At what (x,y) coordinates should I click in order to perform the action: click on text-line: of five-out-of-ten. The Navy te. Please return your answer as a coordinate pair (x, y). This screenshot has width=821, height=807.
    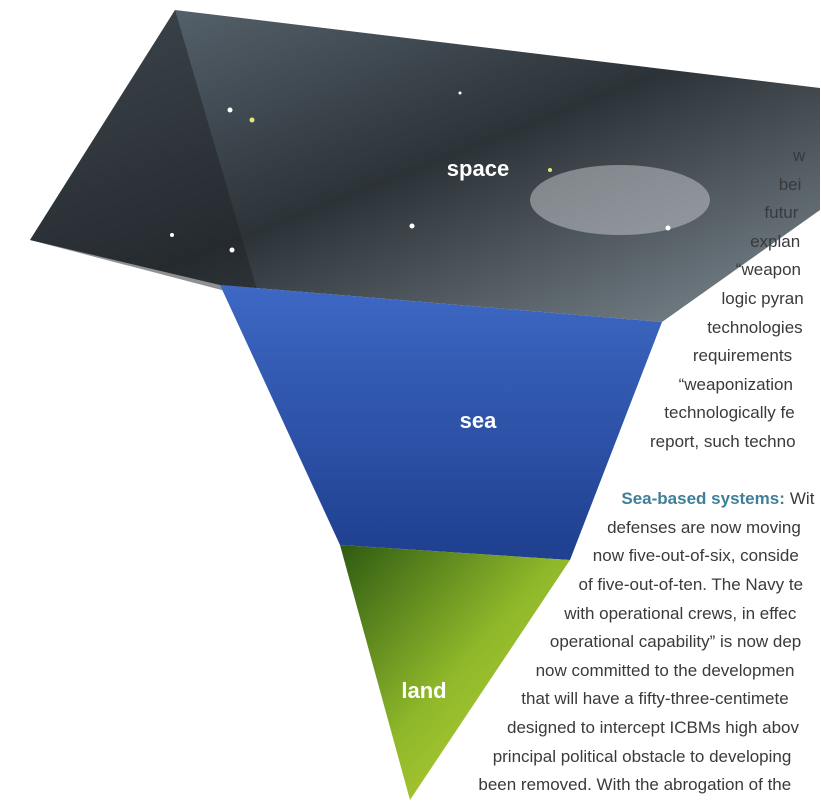
    Looking at the image, I should click on (691, 585).